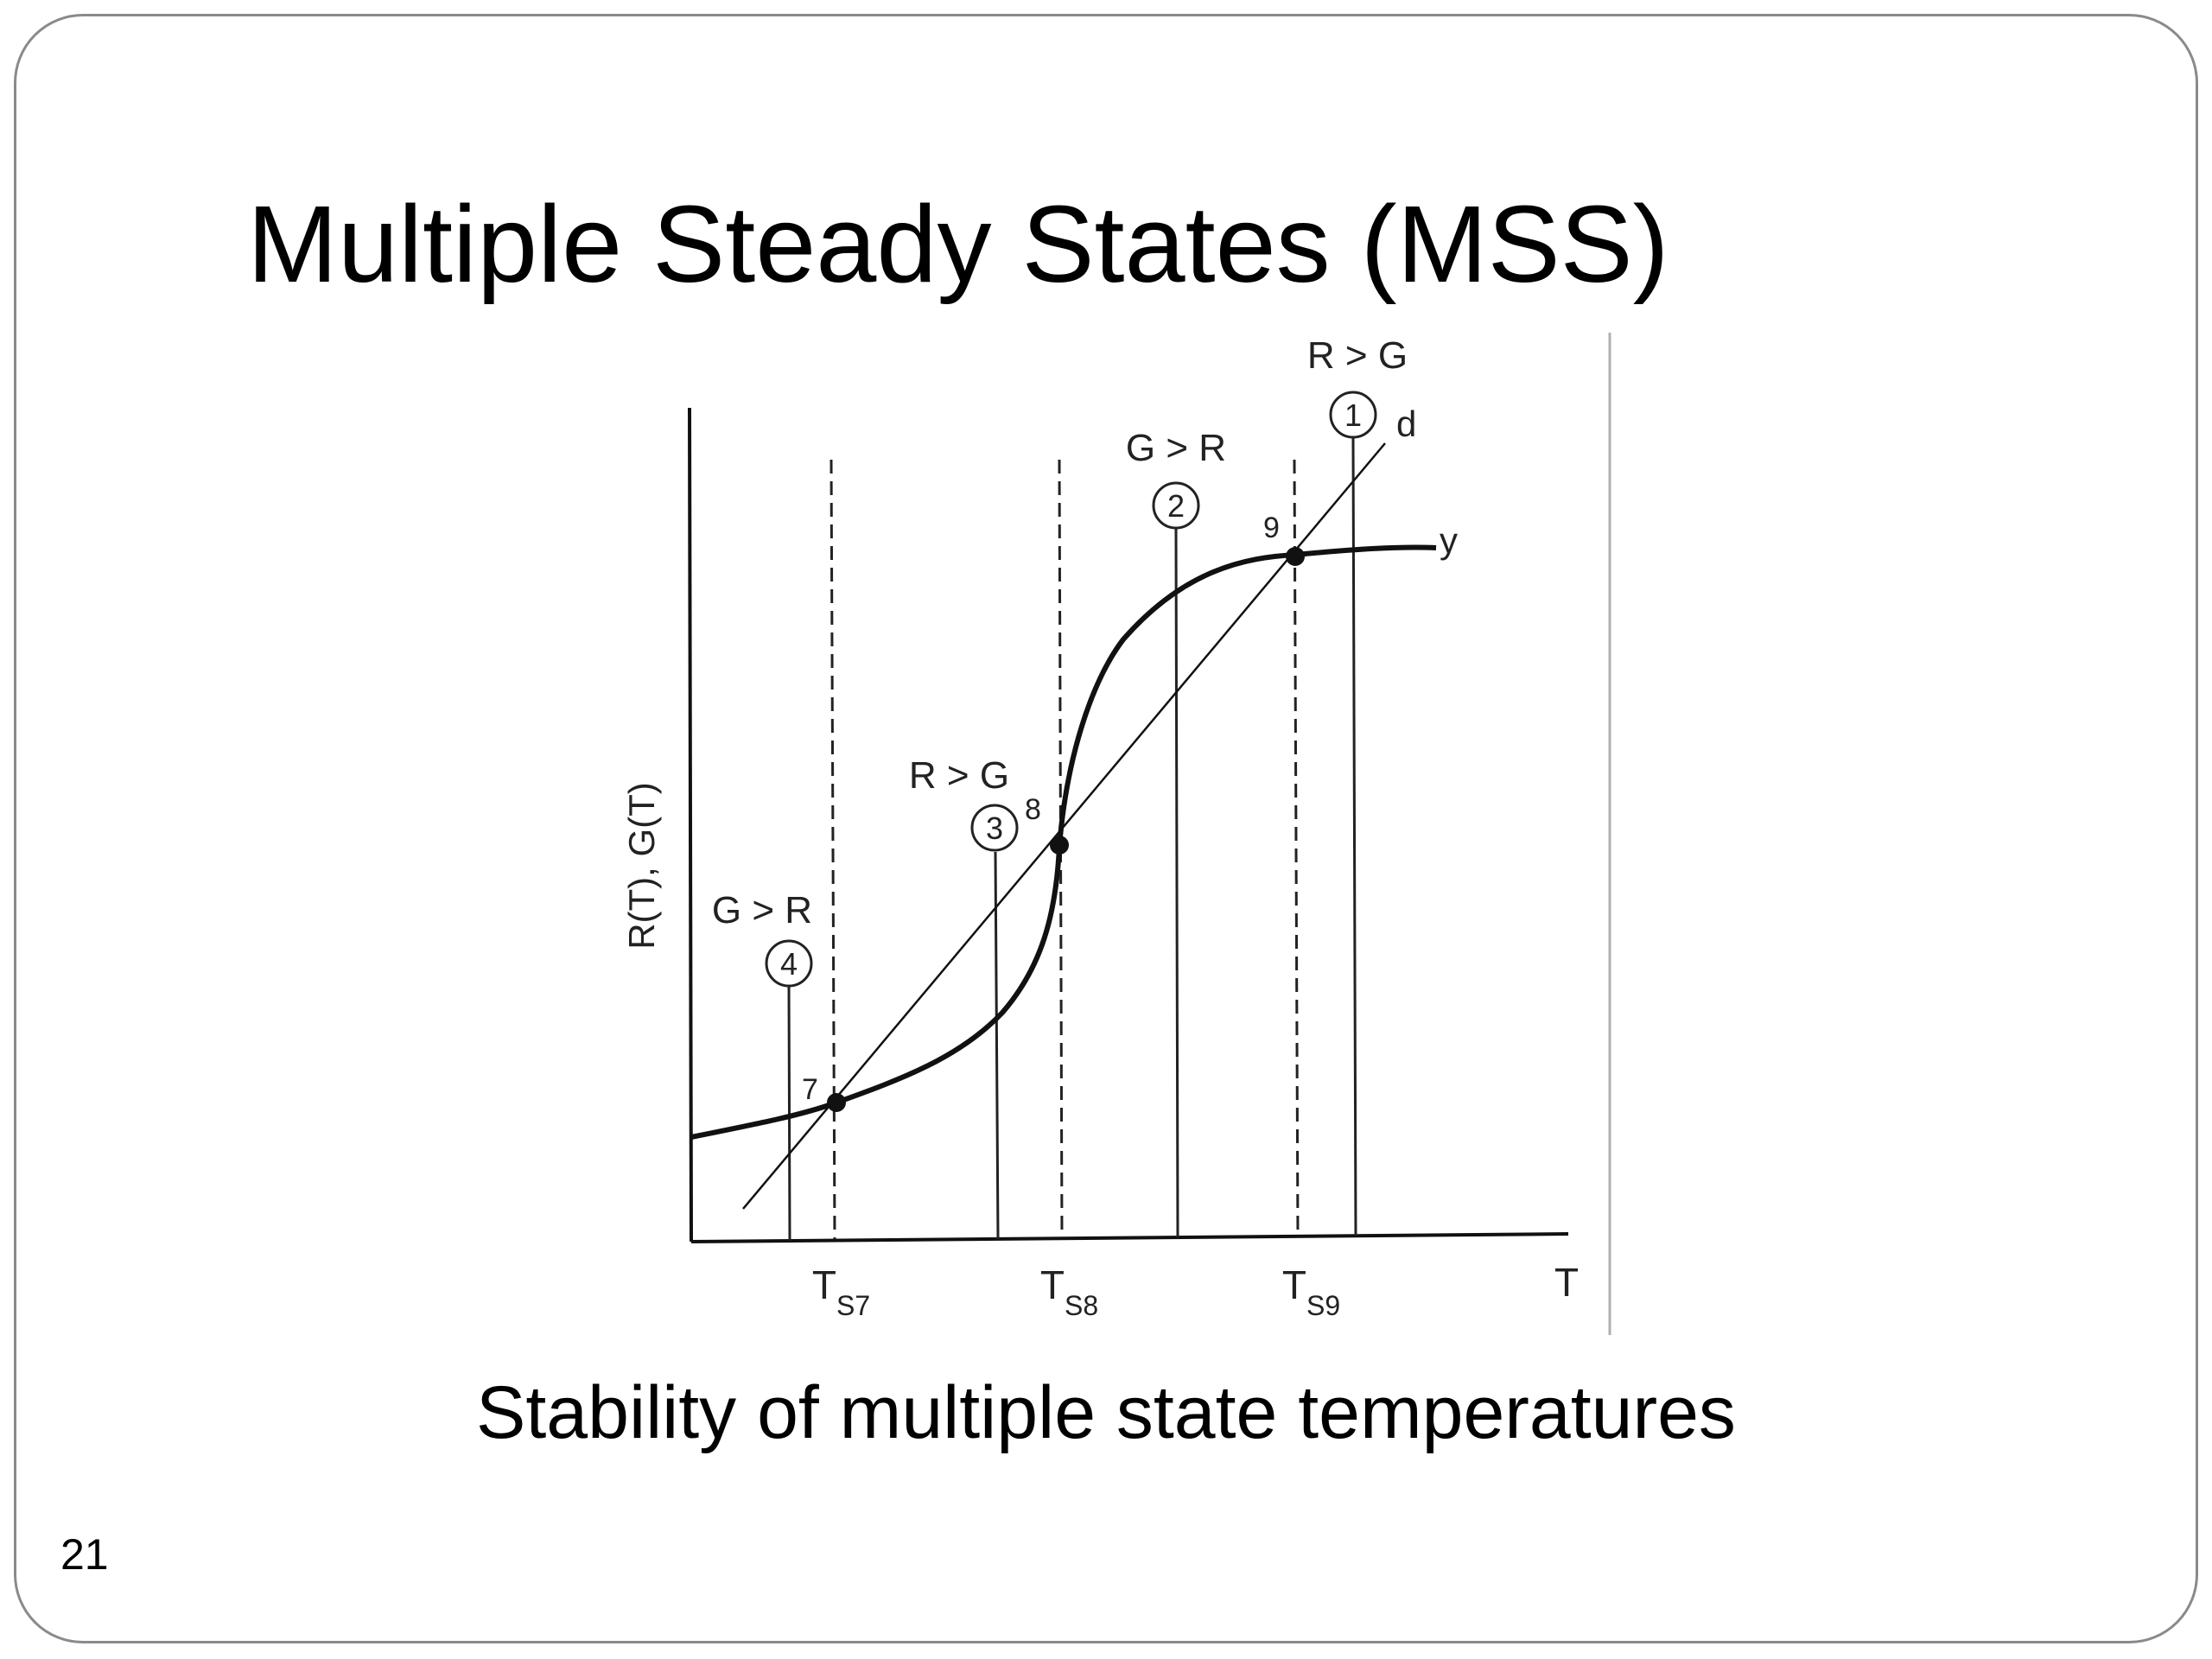 This screenshot has height=1659, width=2212. I want to click on point-label-8: 8, so click(1033, 809).